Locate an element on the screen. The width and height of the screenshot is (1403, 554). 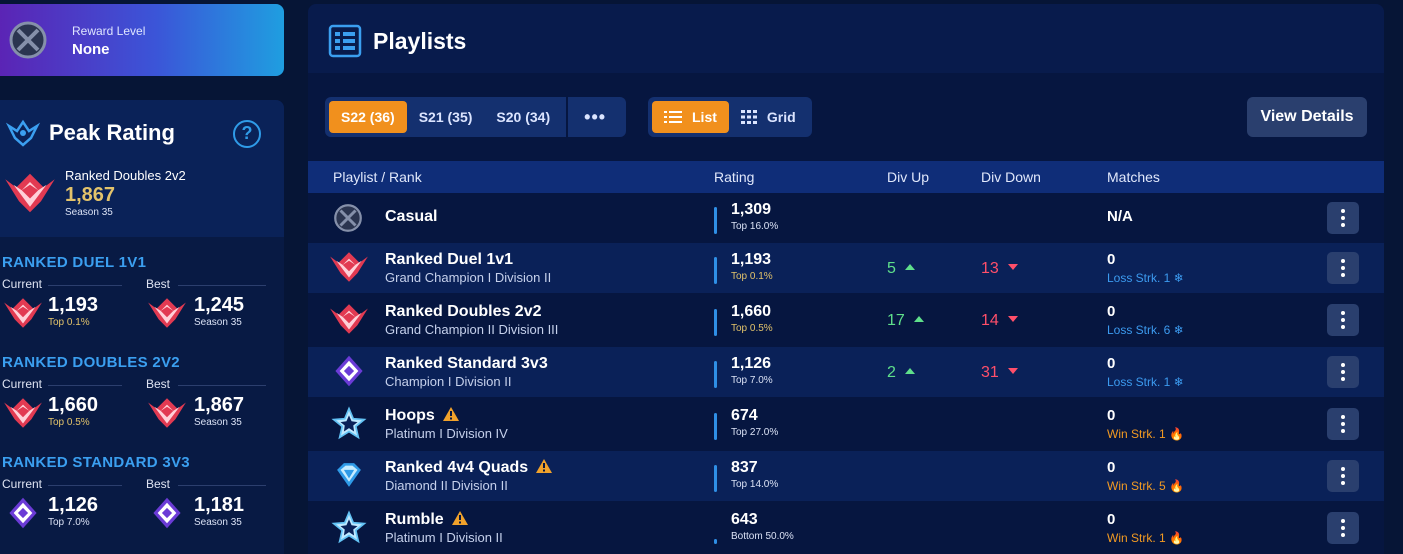
reward-level-label: Reward Level is located at coordinates (109, 31).